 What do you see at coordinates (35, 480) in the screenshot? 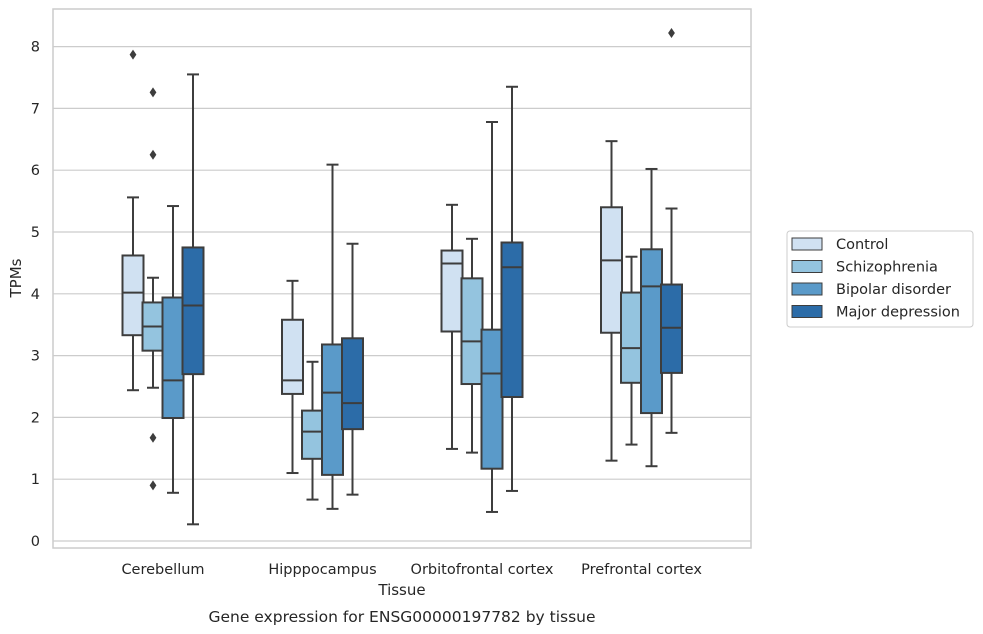
I see `y-tick-label: 1` at bounding box center [35, 480].